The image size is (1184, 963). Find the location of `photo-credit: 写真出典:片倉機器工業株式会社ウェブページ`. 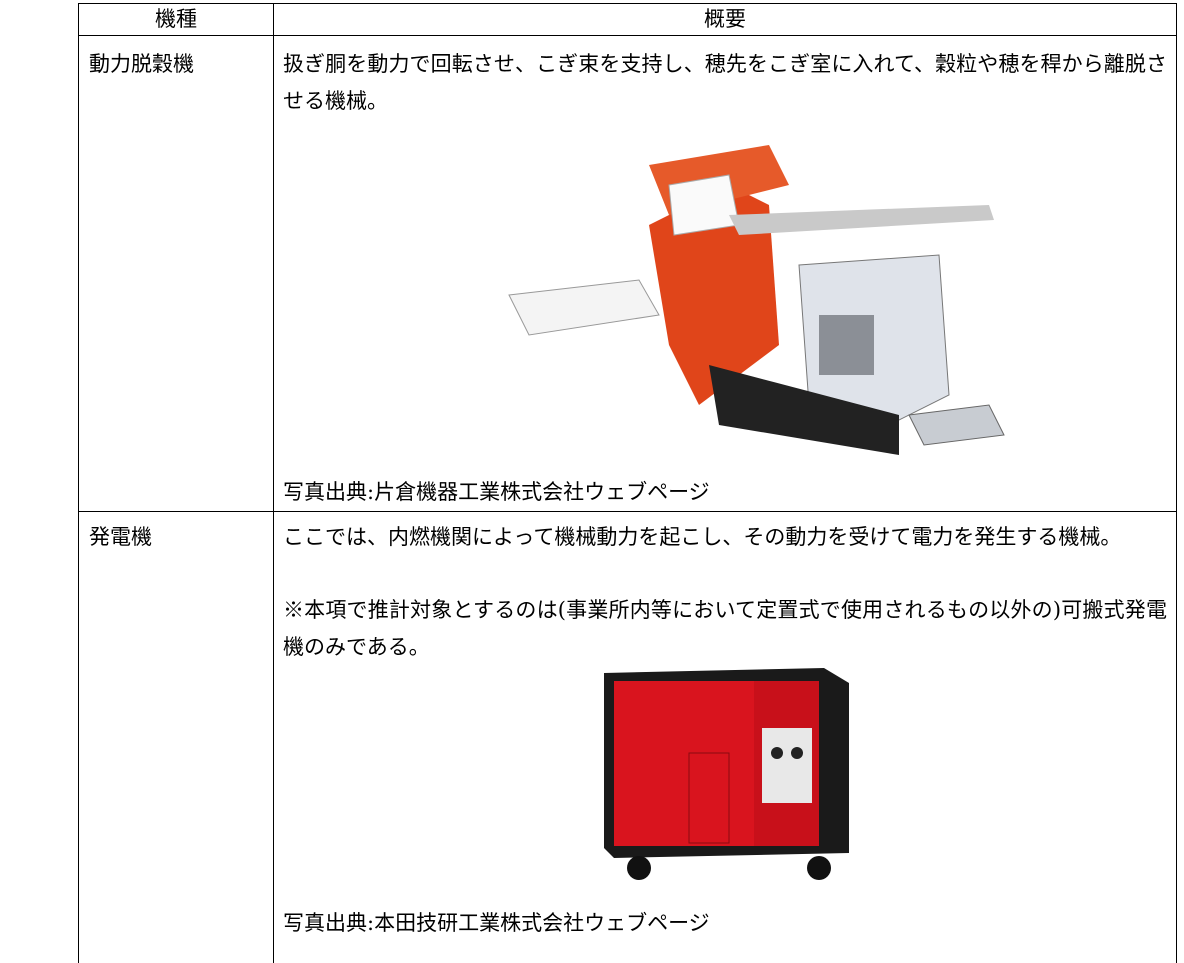

photo-credit: 写真出典:片倉機器工業株式会社ウェブページ is located at coordinates (496, 492).